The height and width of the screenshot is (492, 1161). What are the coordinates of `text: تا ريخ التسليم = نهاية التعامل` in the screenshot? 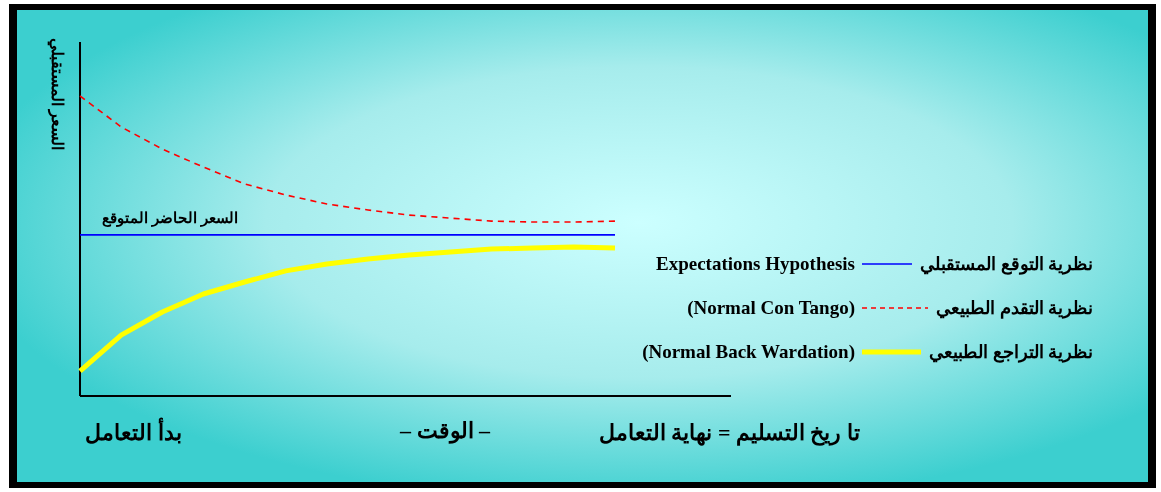 It's located at (729, 433).